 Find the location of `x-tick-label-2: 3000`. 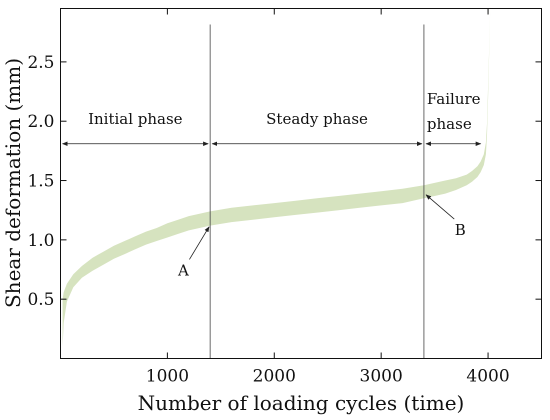

x-tick-label-2: 3000 is located at coordinates (381, 377).